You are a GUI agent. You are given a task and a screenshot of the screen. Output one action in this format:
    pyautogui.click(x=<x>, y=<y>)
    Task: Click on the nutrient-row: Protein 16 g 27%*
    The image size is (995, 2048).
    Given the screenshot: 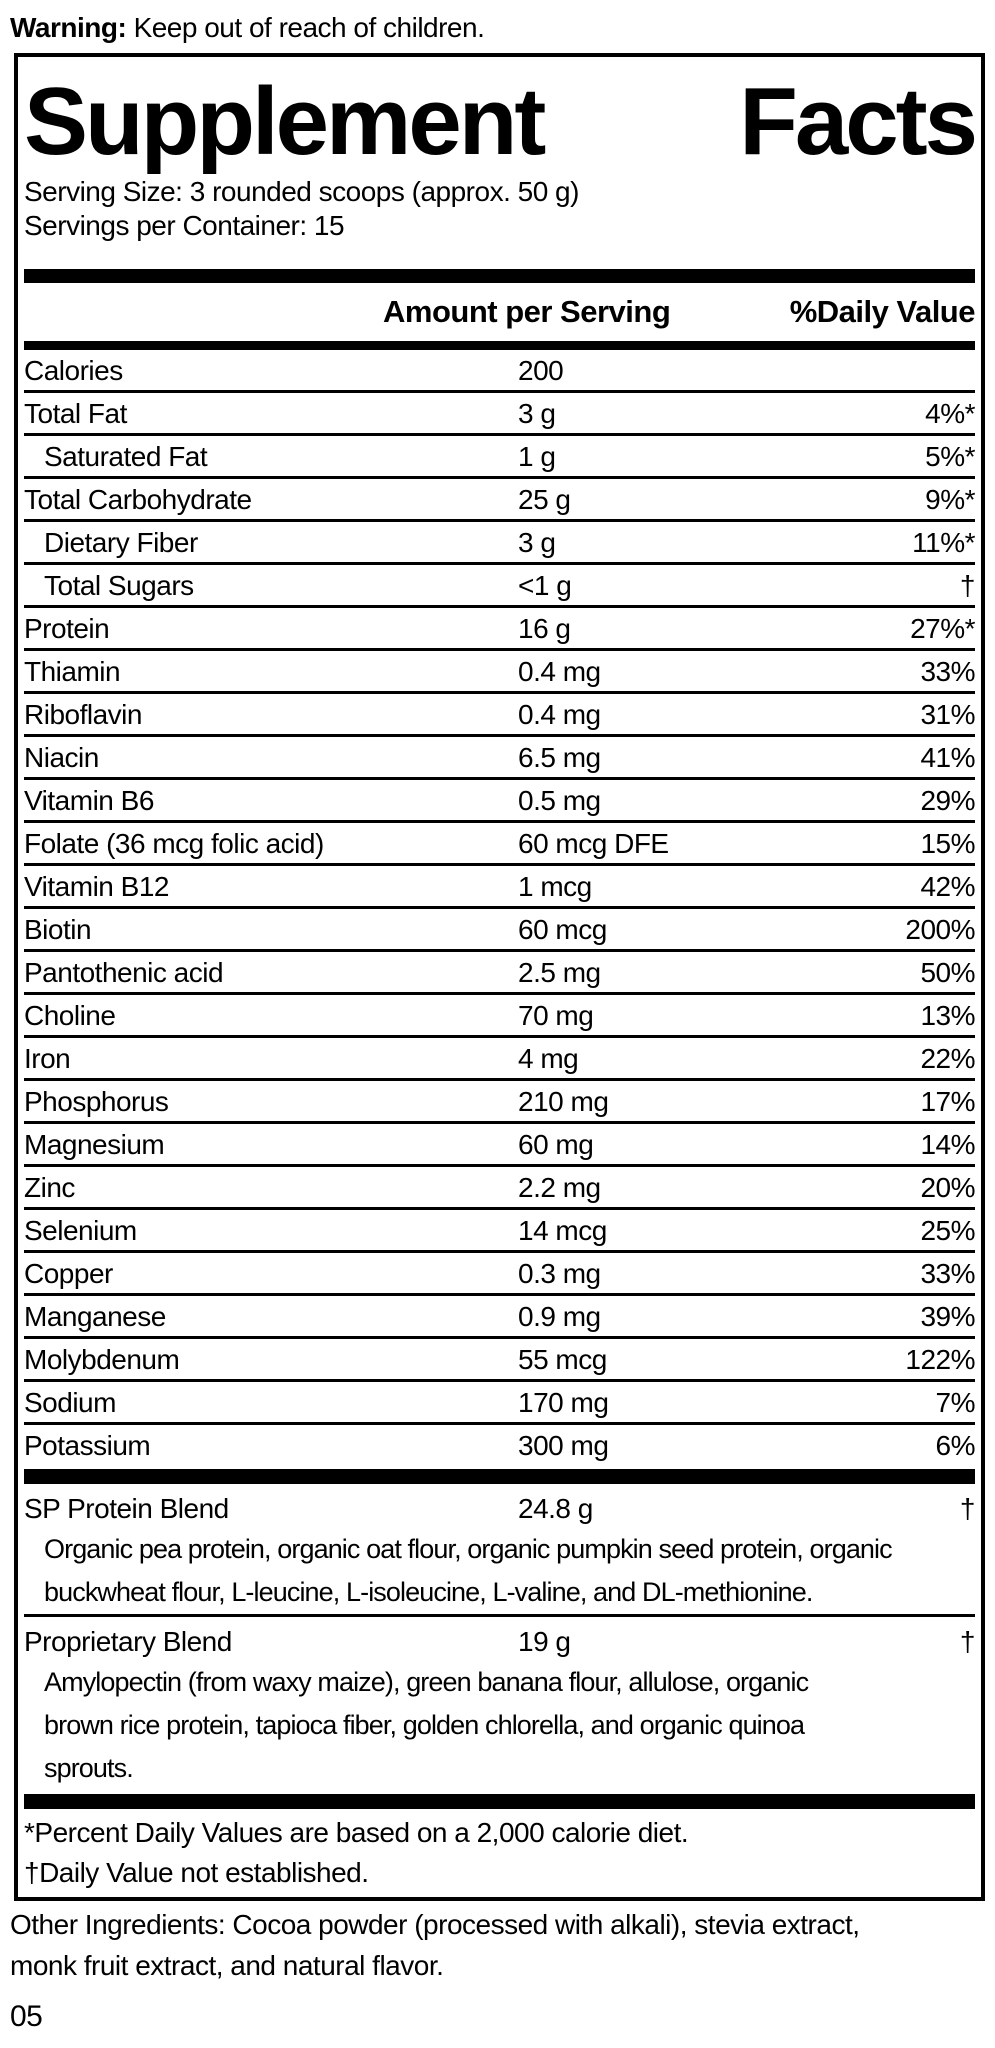 What is the action you would take?
    pyautogui.click(x=500, y=629)
    